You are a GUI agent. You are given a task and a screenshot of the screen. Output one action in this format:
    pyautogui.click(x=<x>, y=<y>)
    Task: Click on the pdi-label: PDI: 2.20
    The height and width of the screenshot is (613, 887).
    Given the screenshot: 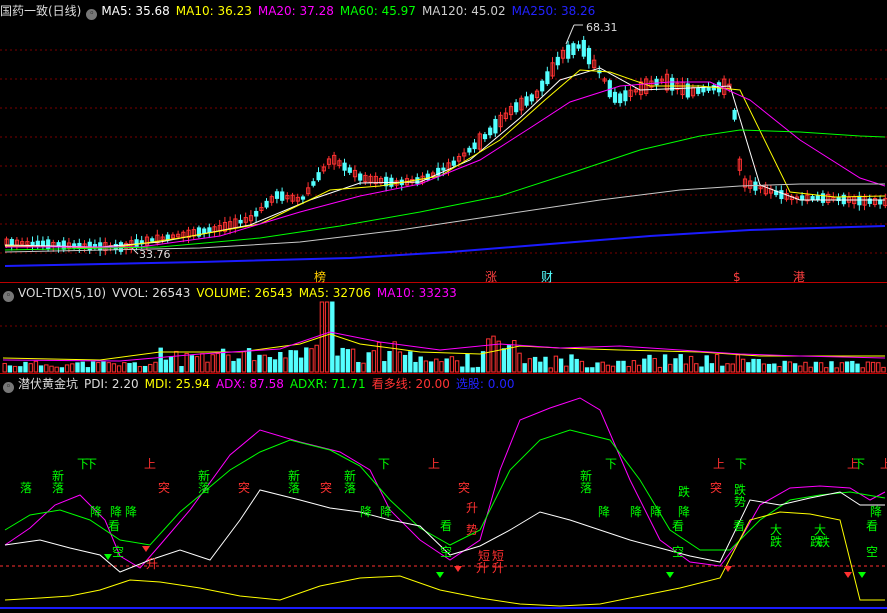 What is the action you would take?
    pyautogui.click(x=111, y=384)
    